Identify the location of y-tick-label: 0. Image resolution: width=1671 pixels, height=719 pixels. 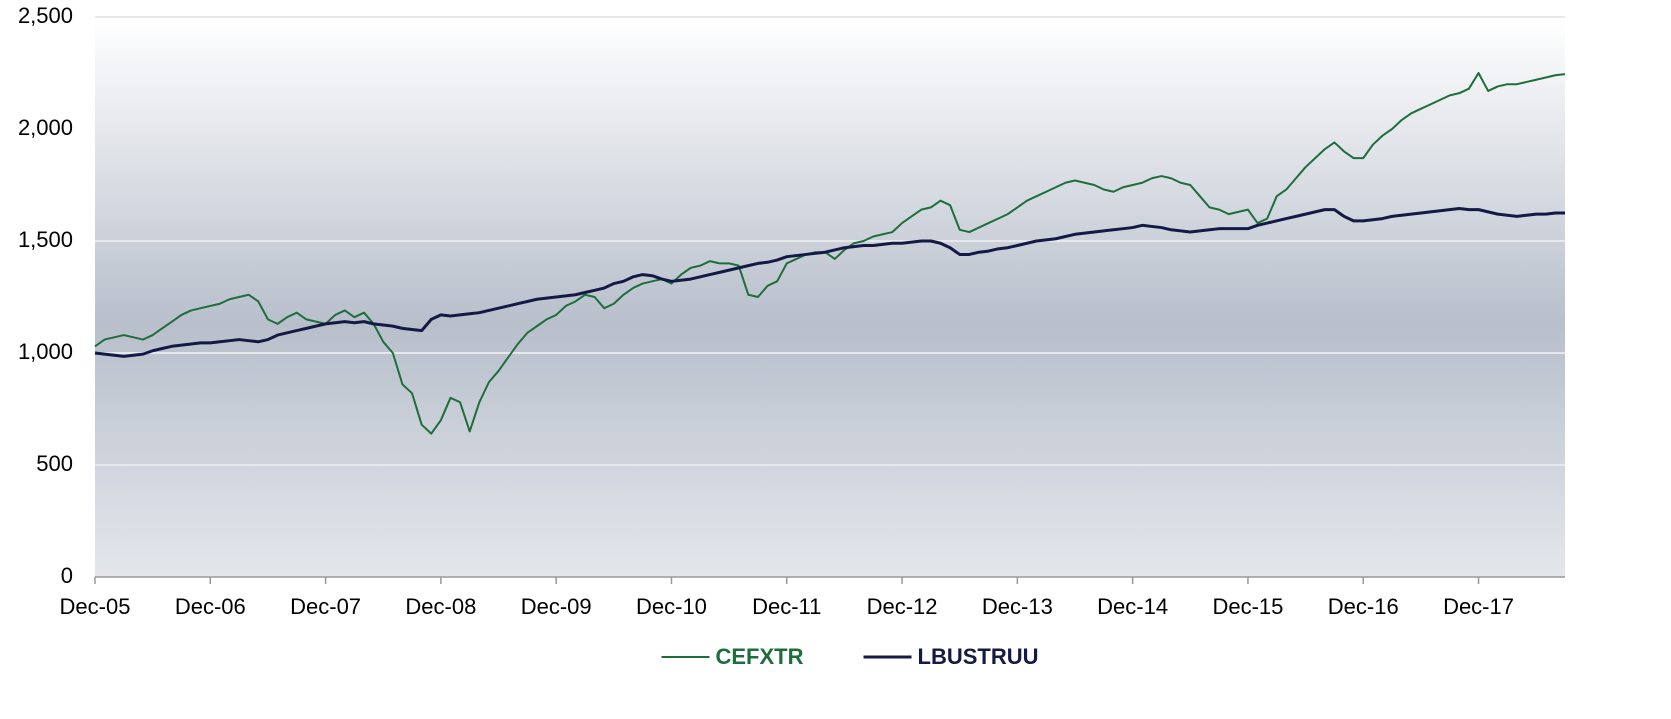
(67, 575).